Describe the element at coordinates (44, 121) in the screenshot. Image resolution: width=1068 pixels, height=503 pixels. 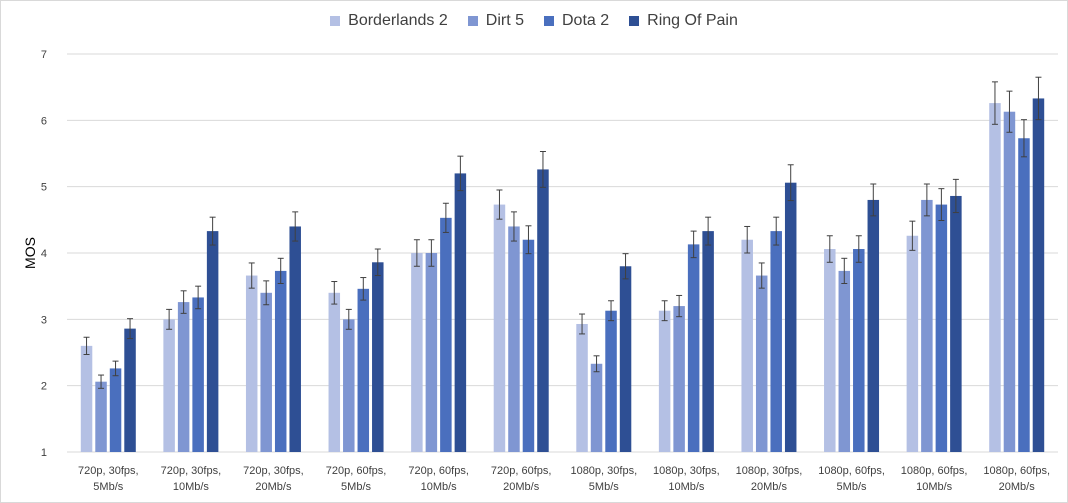
I see `y-tick-label: 6` at that location.